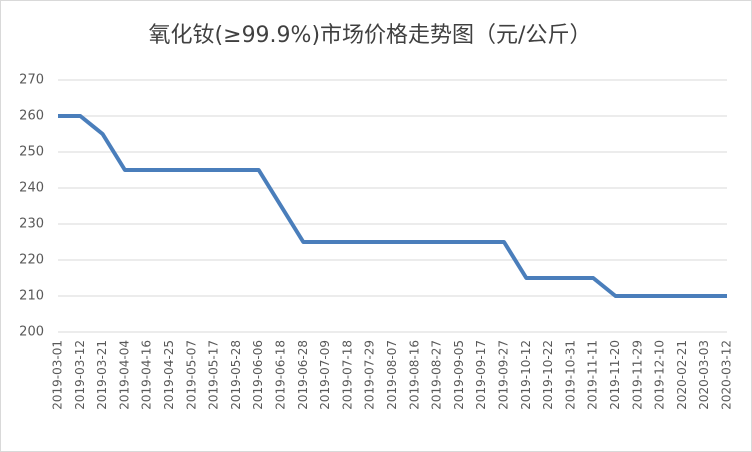 Image resolution: width=752 pixels, height=452 pixels. I want to click on x-tick-label: 2019-09-05, so click(459, 375).